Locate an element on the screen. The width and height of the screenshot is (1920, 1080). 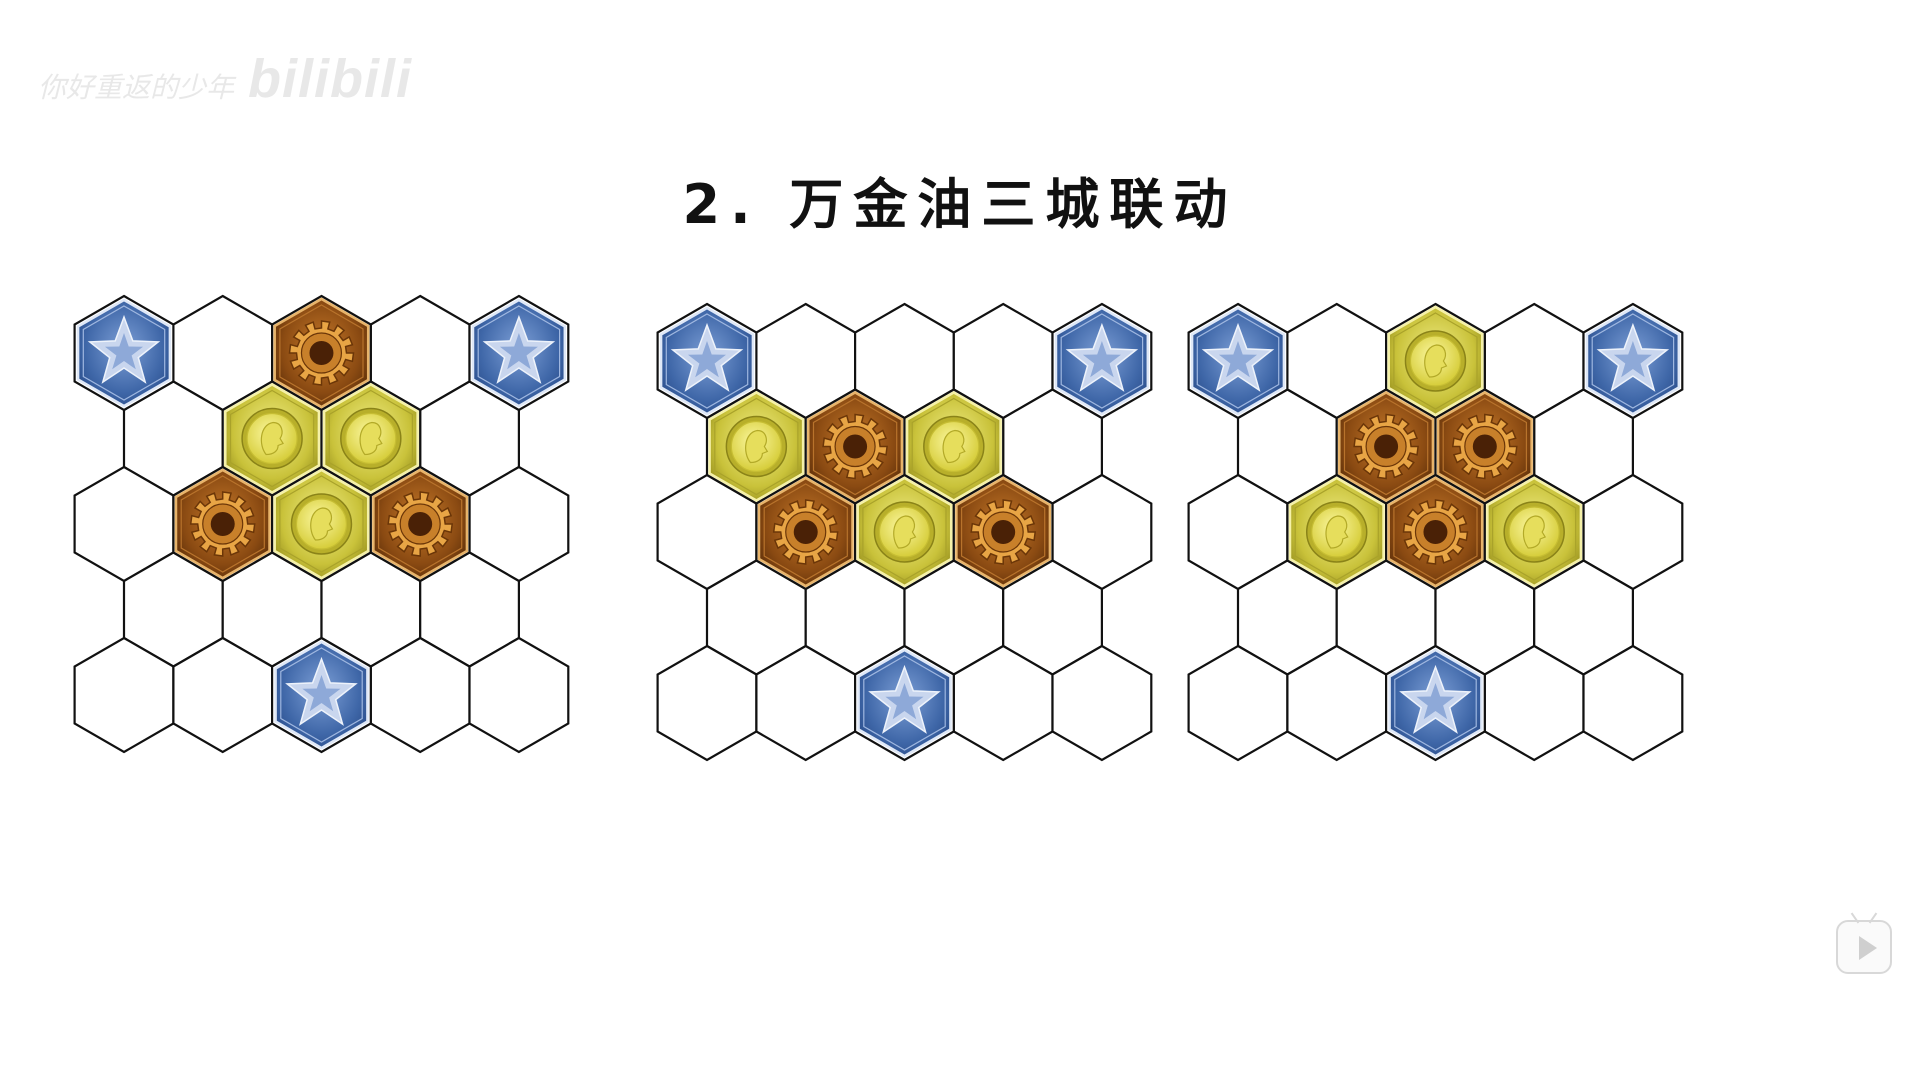
watermark: 你好重返的少年 bilibili is located at coordinates (225, 79).